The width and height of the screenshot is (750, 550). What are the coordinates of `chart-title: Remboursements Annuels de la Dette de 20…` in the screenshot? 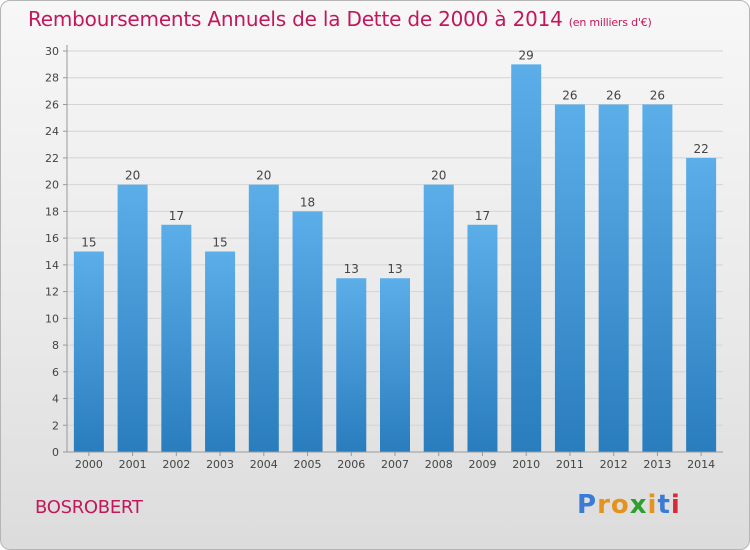 It's located at (340, 19).